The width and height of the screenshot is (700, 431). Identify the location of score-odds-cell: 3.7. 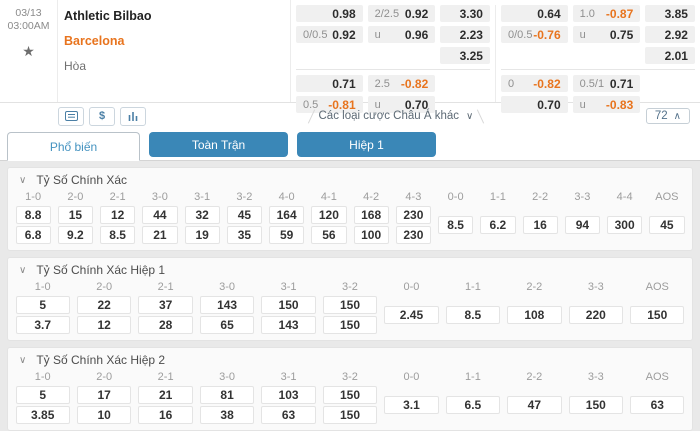
(42, 325).